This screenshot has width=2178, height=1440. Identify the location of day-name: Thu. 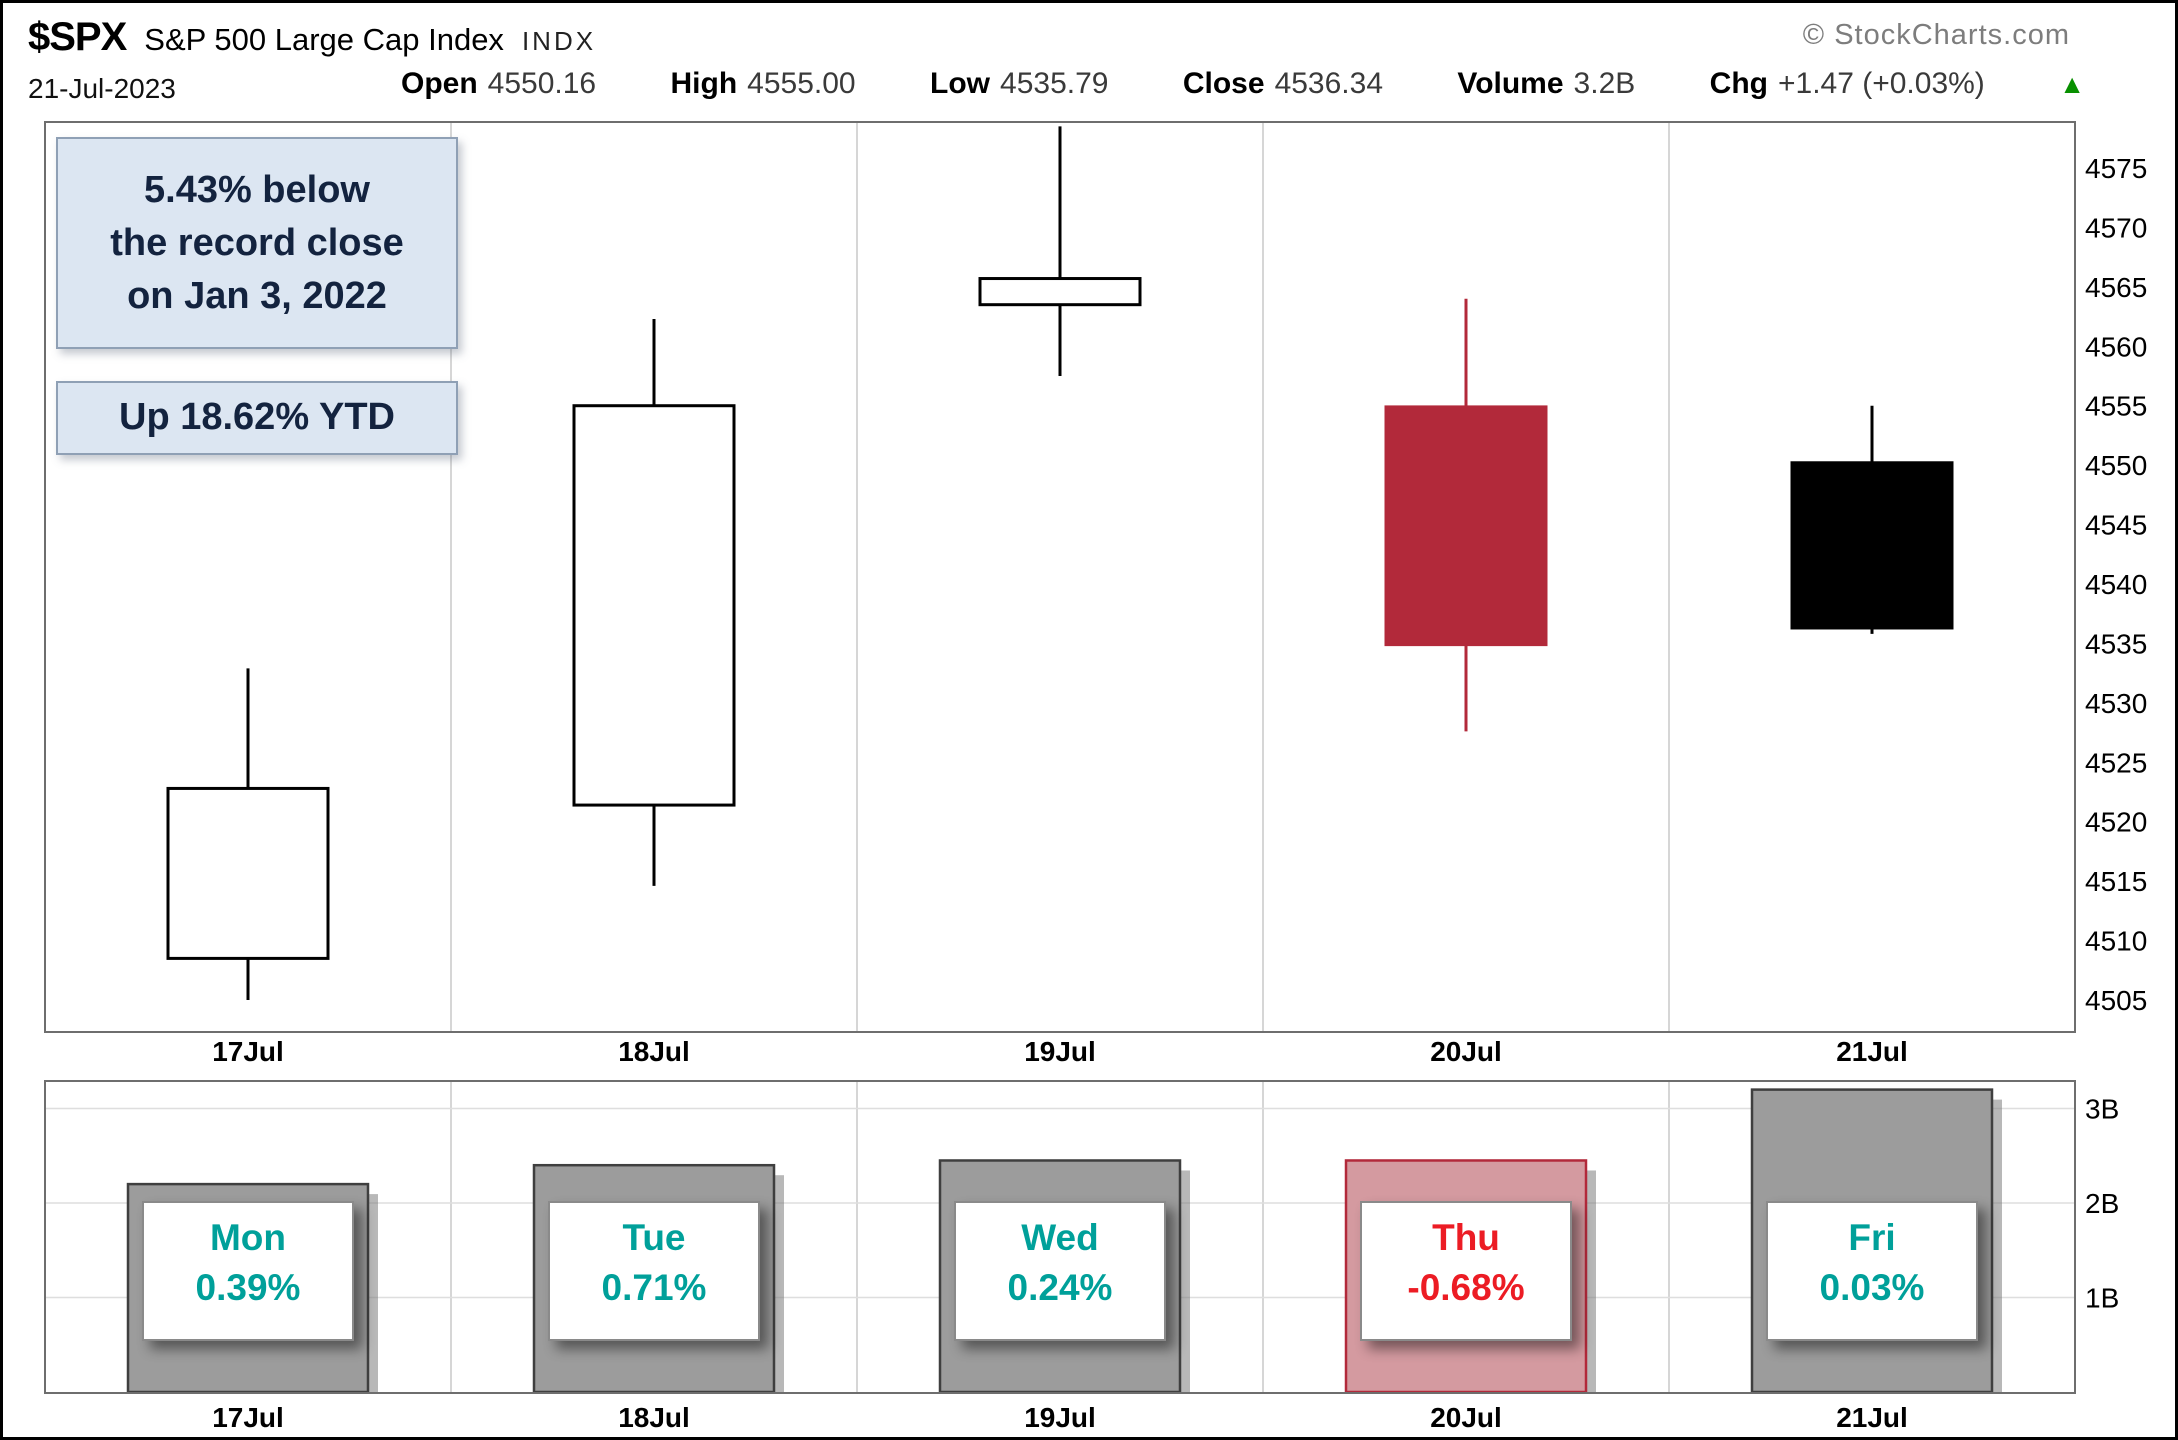
(1466, 1237).